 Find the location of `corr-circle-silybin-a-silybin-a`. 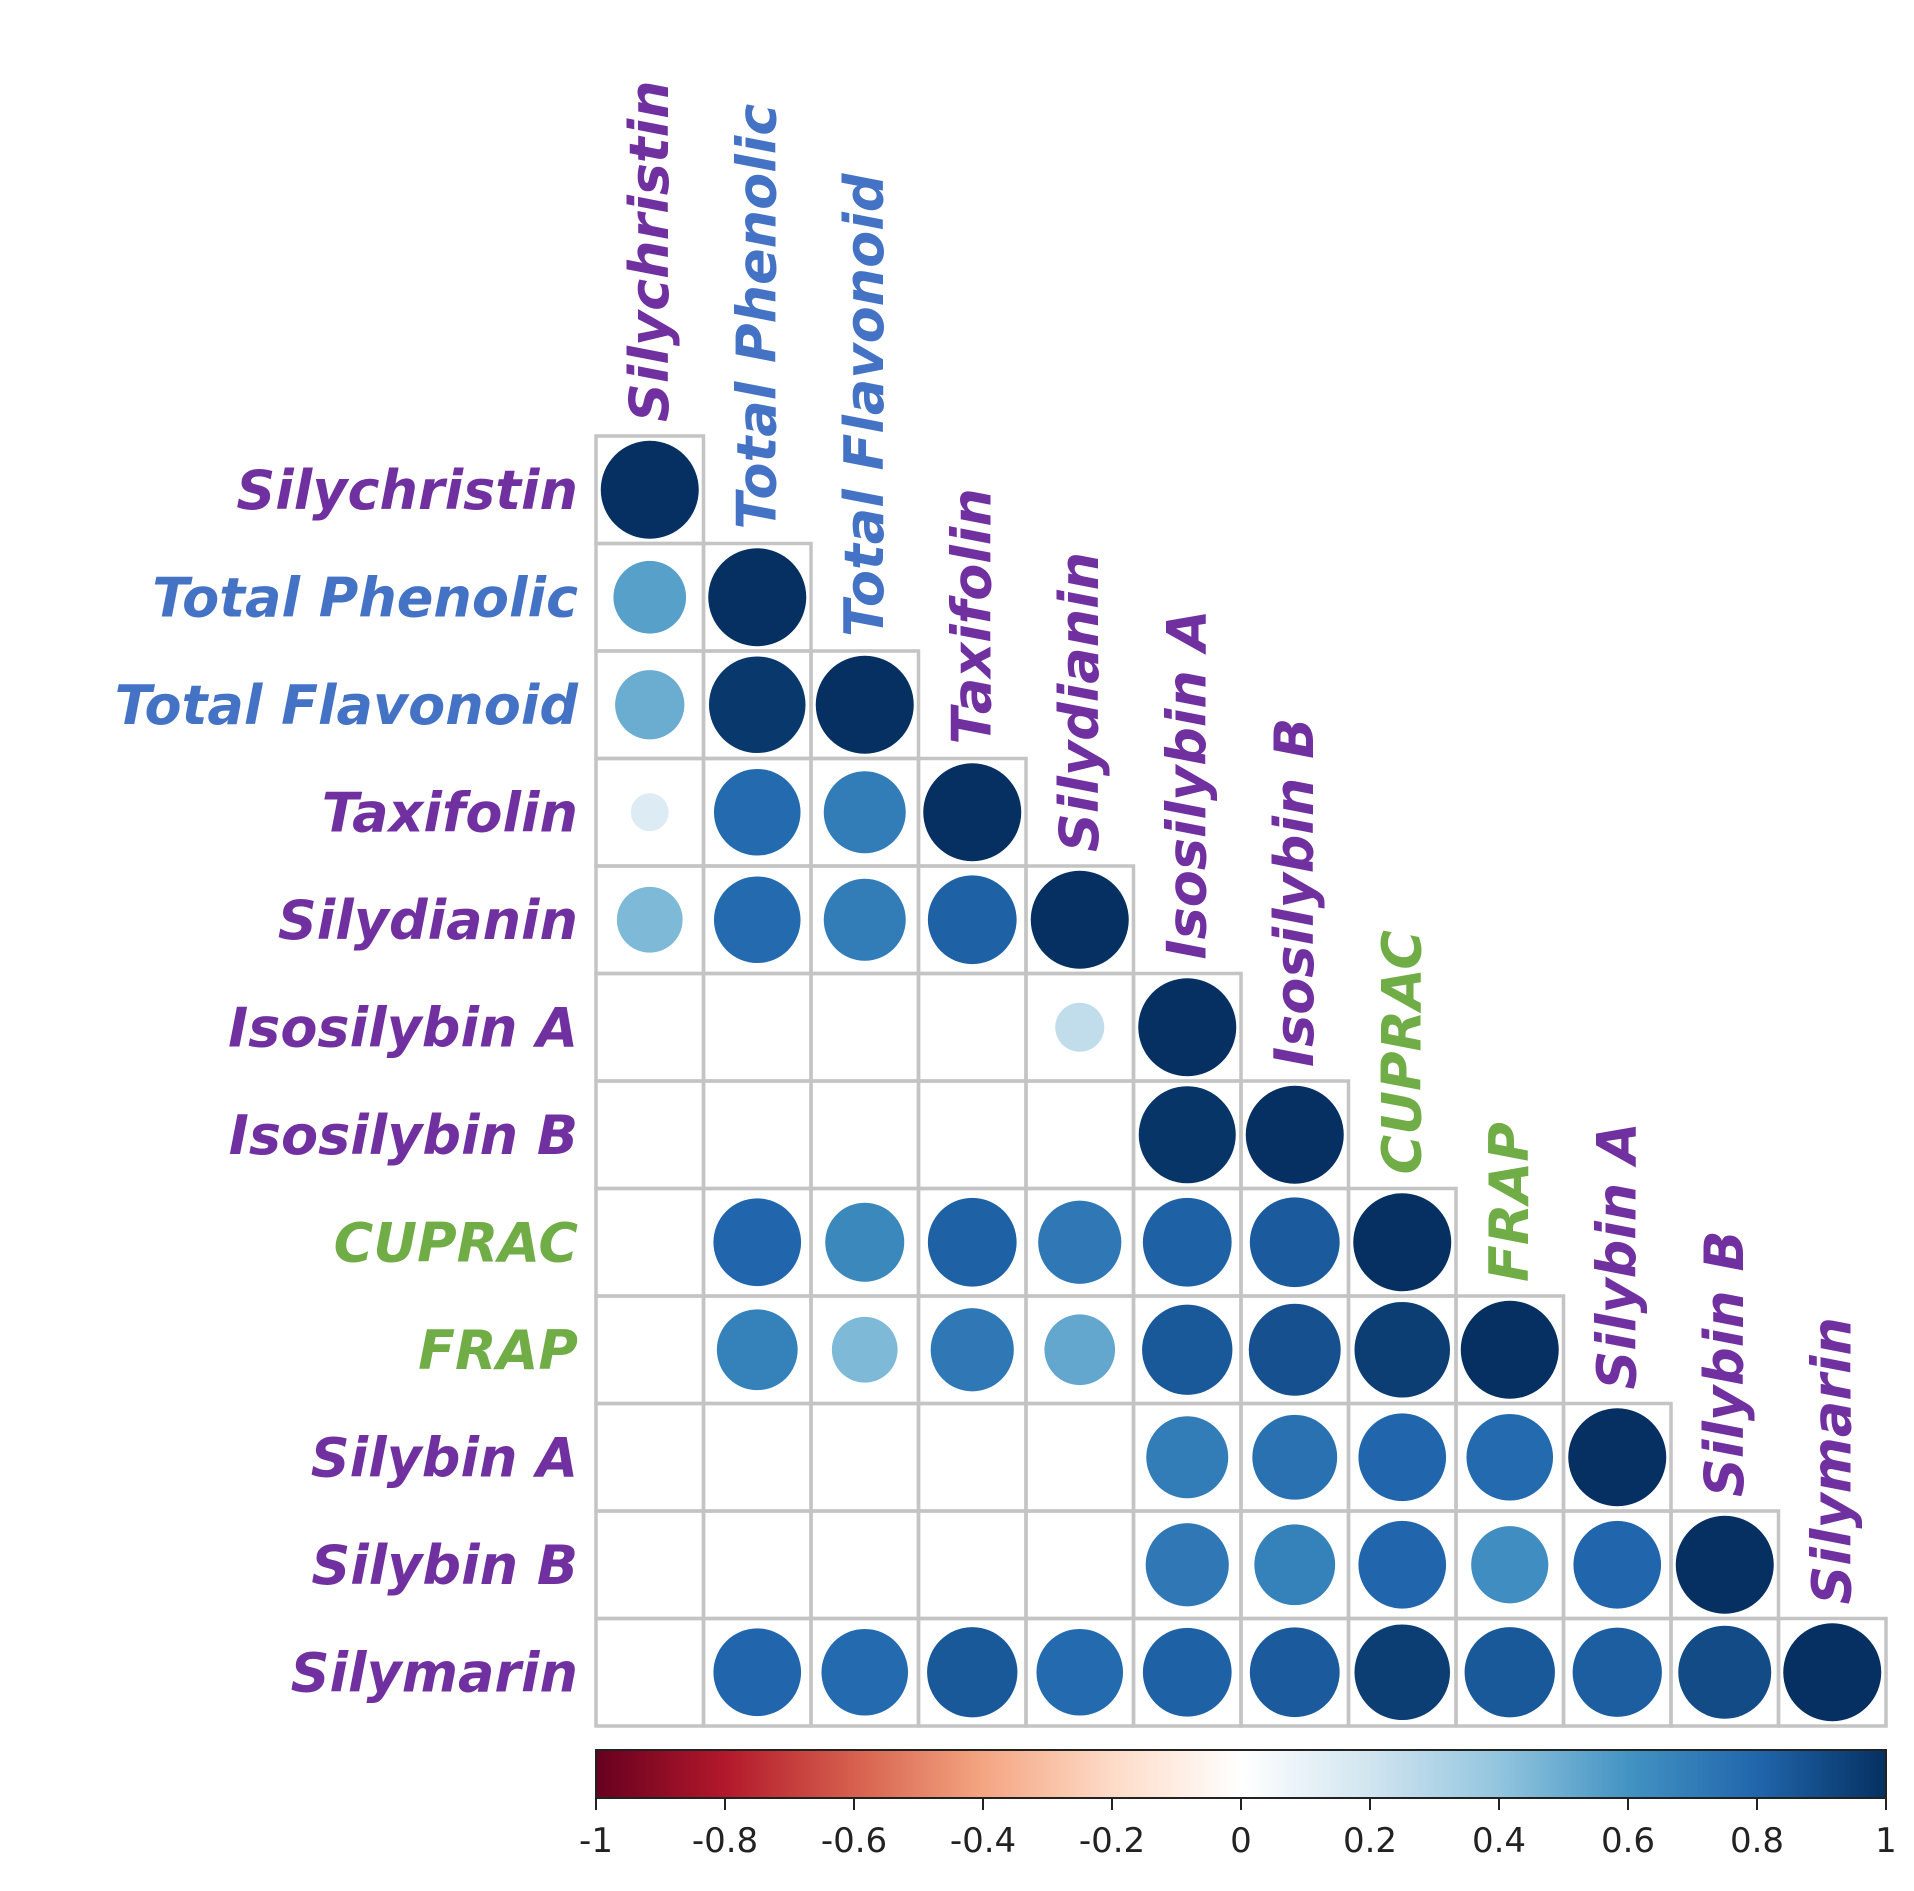

corr-circle-silybin-a-silybin-a is located at coordinates (1617, 1457).